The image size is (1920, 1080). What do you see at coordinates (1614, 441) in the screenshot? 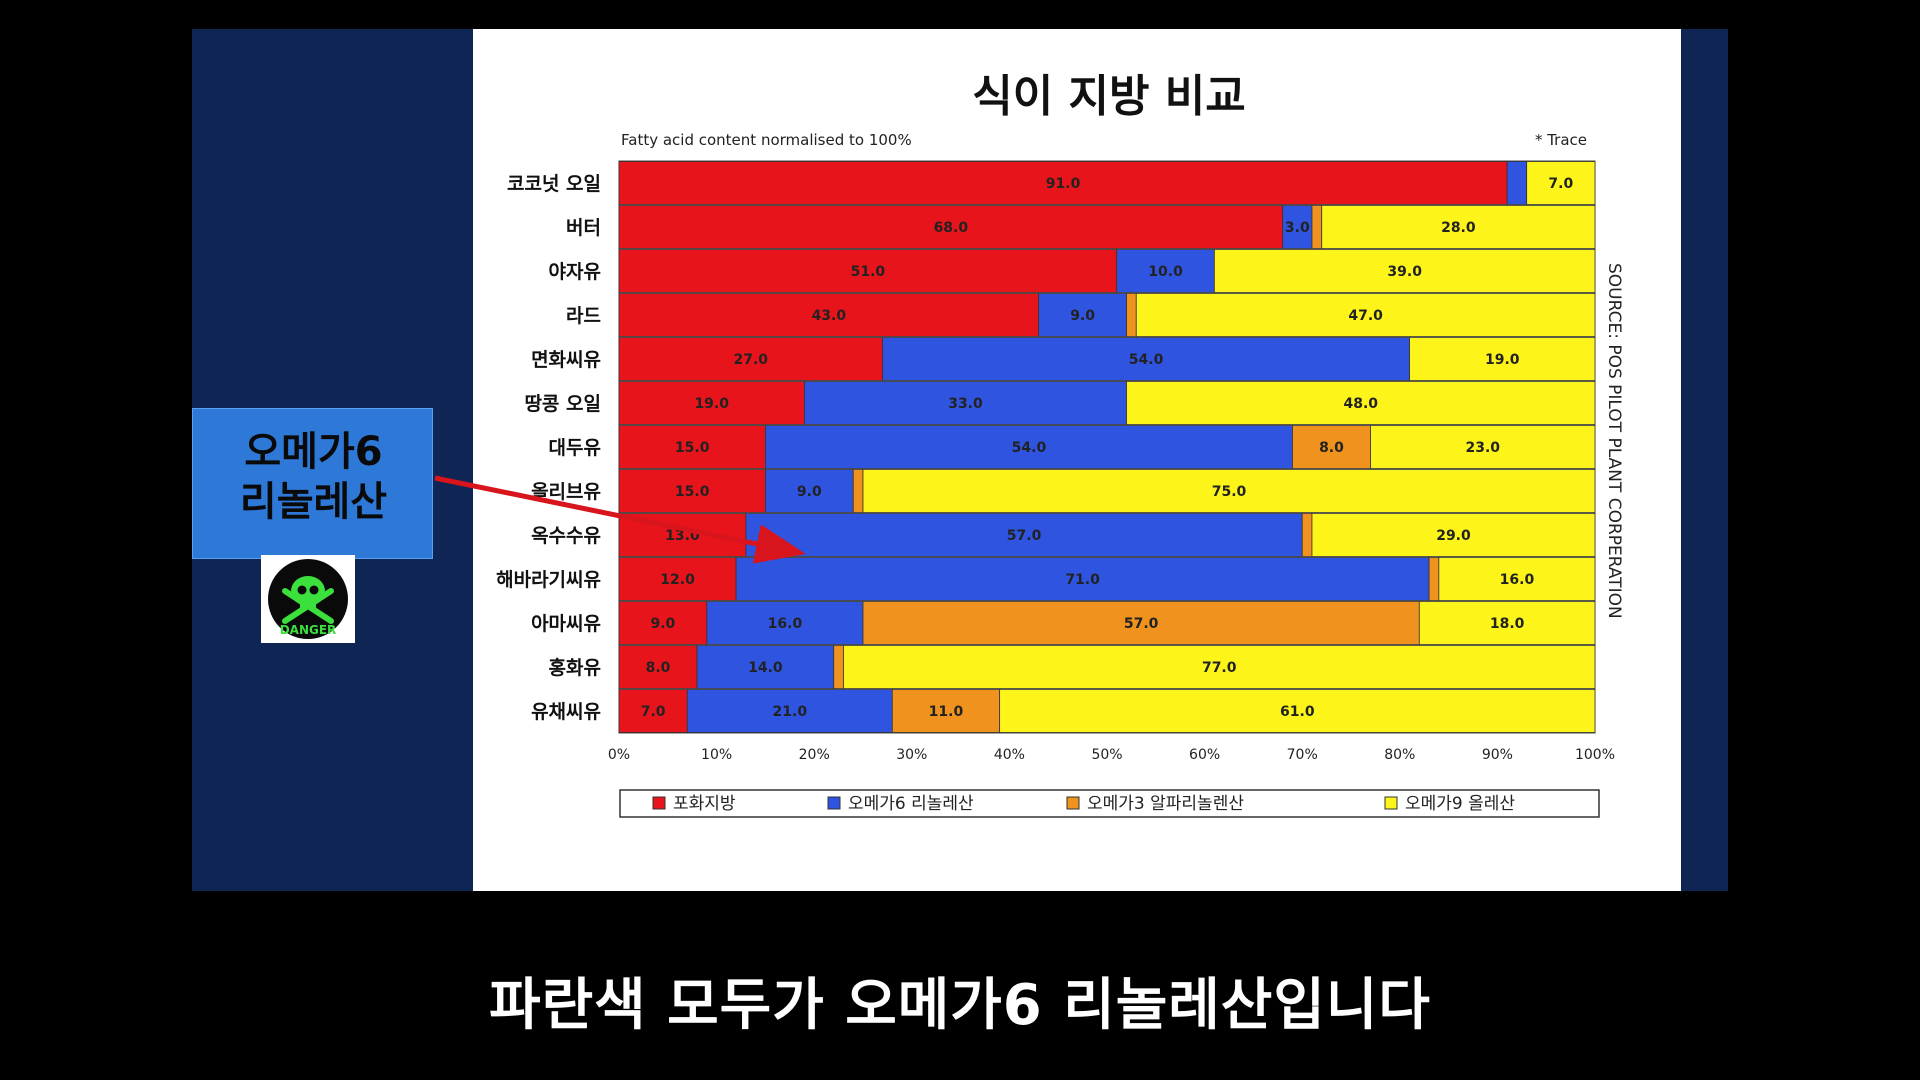
I see `source-label: SOURCE: POS PILOT PLANT CORPERATION` at bounding box center [1614, 441].